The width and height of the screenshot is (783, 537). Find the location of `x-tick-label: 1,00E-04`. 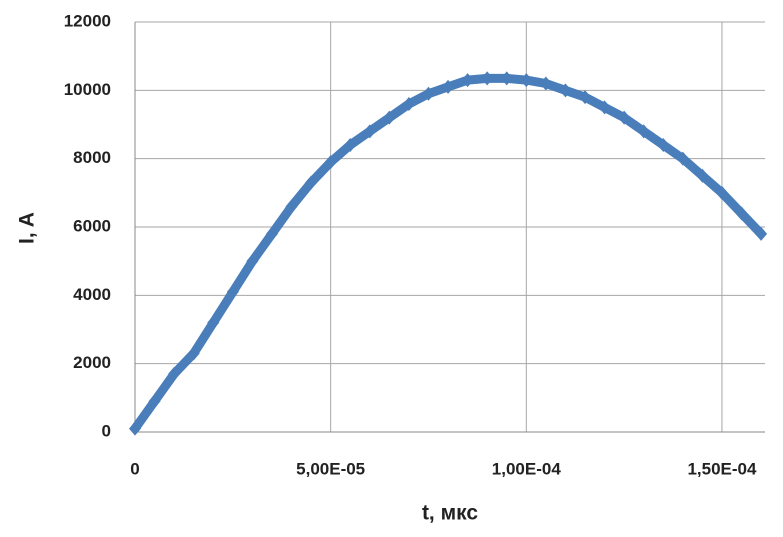

x-tick-label: 1,00E-04 is located at coordinates (527, 468).